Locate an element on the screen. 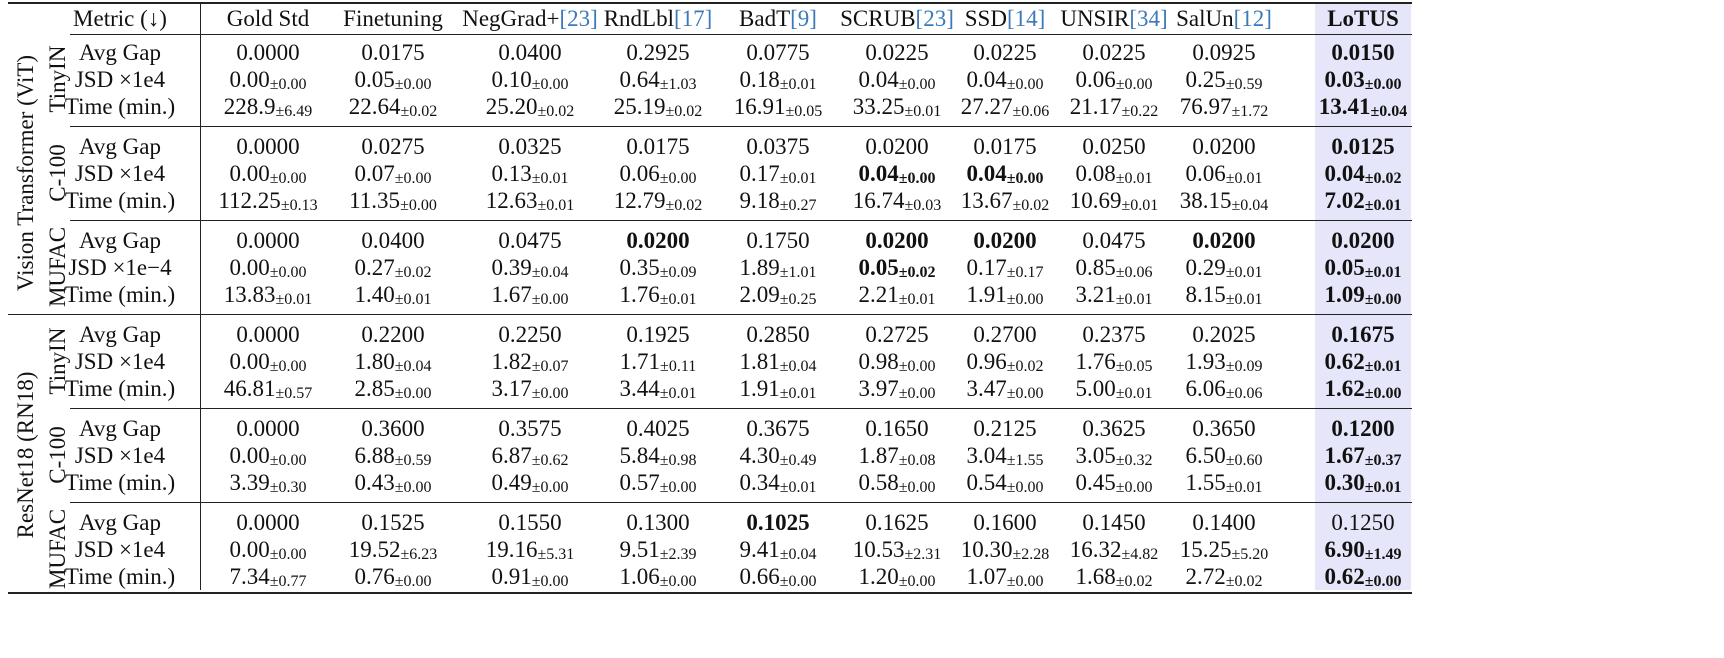 The image size is (1724, 658). table-cell: 0.04 ±0.00 is located at coordinates (897, 173).